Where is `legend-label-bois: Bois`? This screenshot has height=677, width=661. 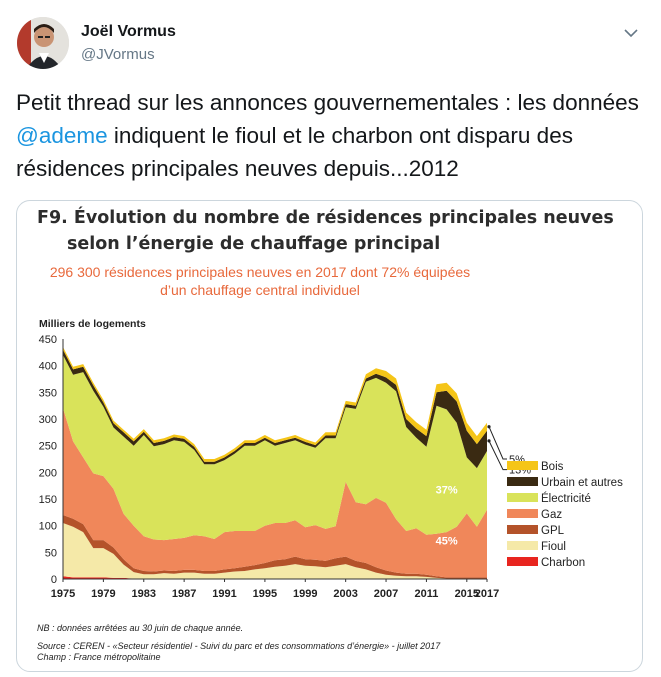 legend-label-bois: Bois is located at coordinates (552, 467).